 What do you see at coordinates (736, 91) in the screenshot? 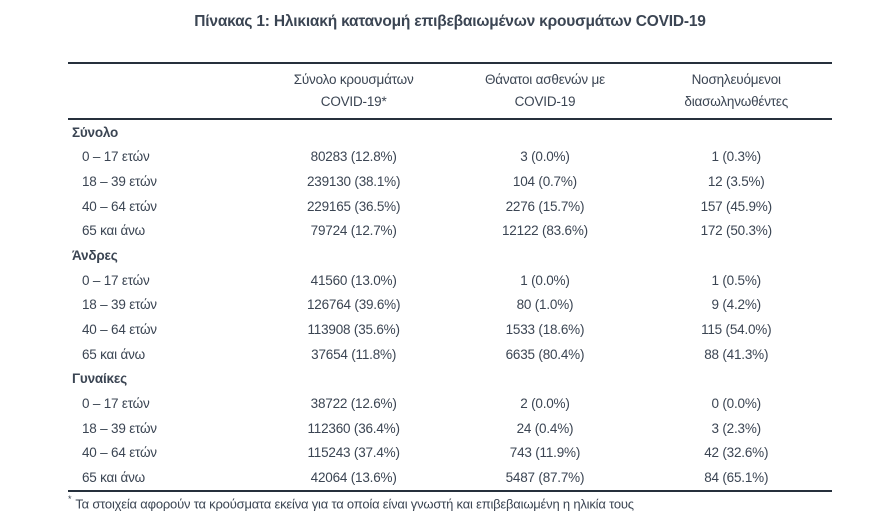
I see `column-header-intubated: Νοσηλευόμενοι διασωληνωθέντες` at bounding box center [736, 91].